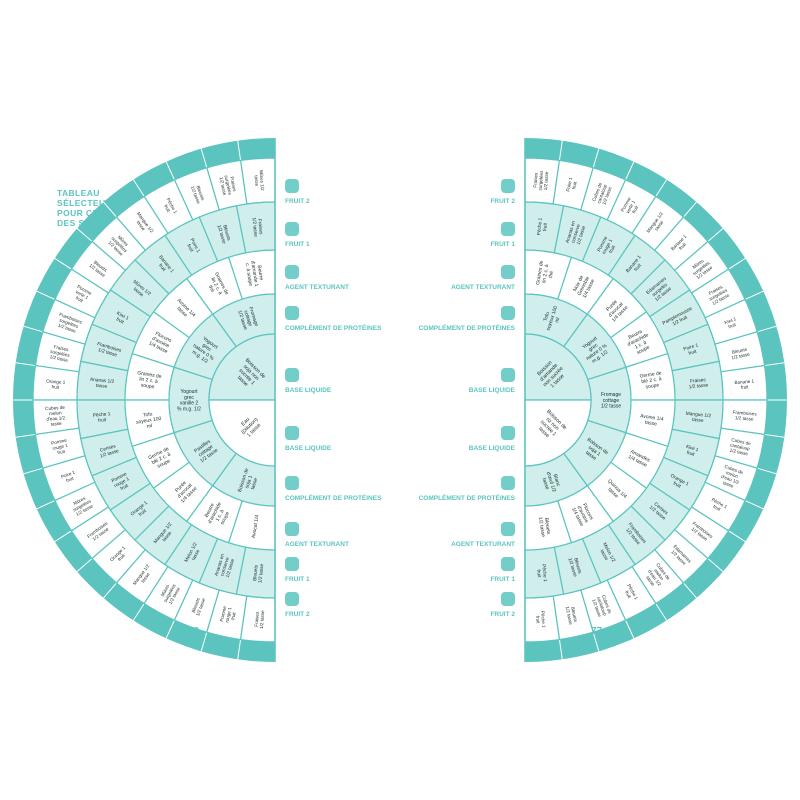  What do you see at coordinates (508, 272) in the screenshot?
I see `jar-icon` at bounding box center [508, 272].